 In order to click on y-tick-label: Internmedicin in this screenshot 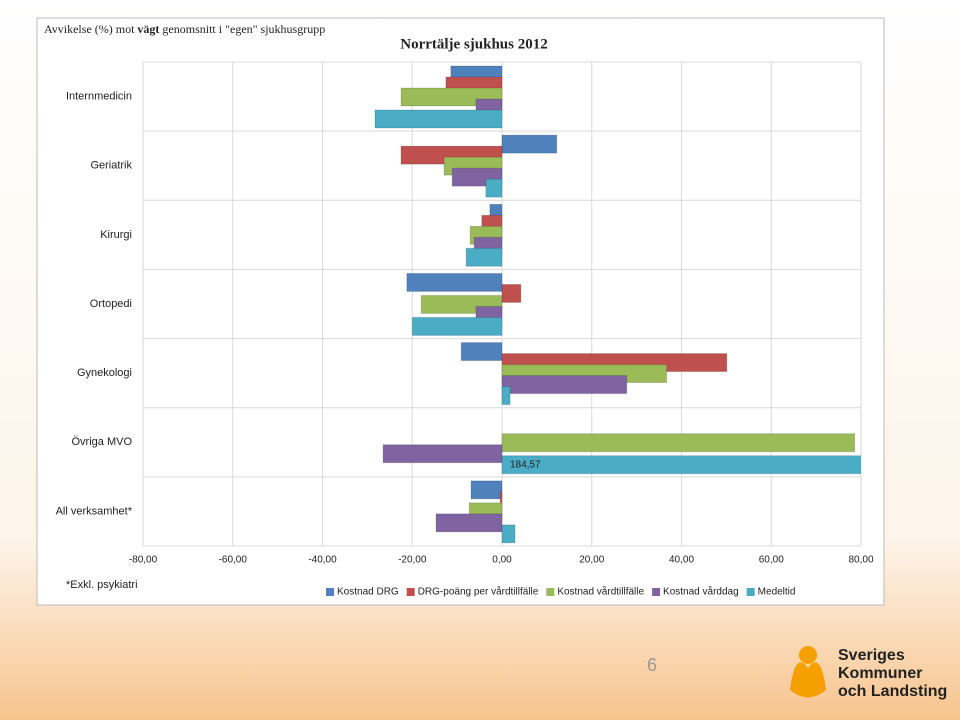, I will do `click(99, 96)`.